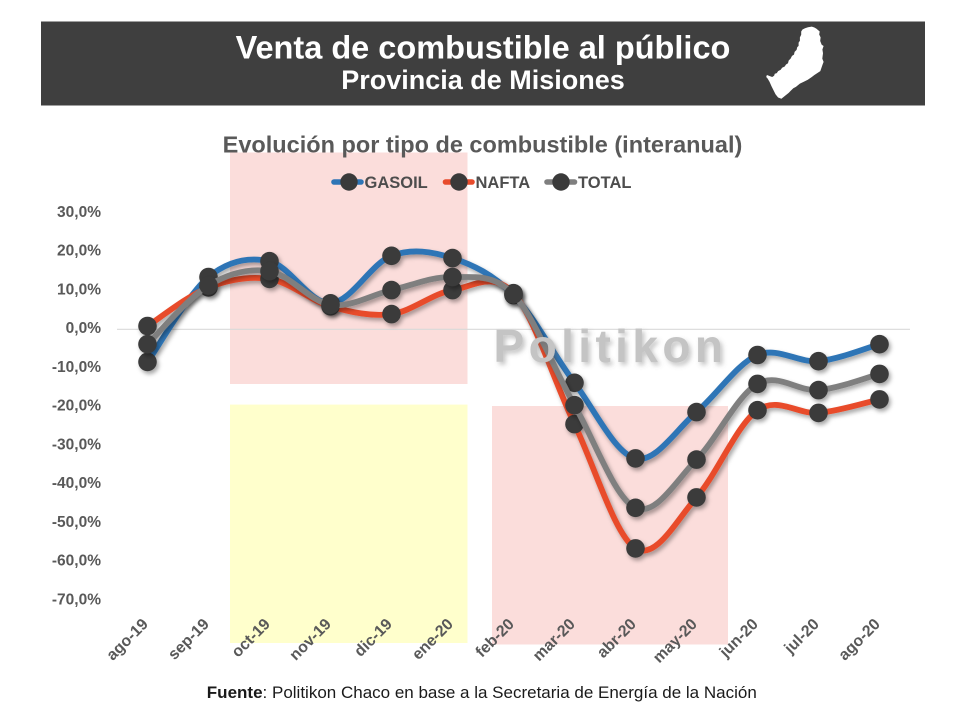 The width and height of the screenshot is (960, 720). What do you see at coordinates (604, 183) in the screenshot?
I see `svg-text: TOTAL` at bounding box center [604, 183].